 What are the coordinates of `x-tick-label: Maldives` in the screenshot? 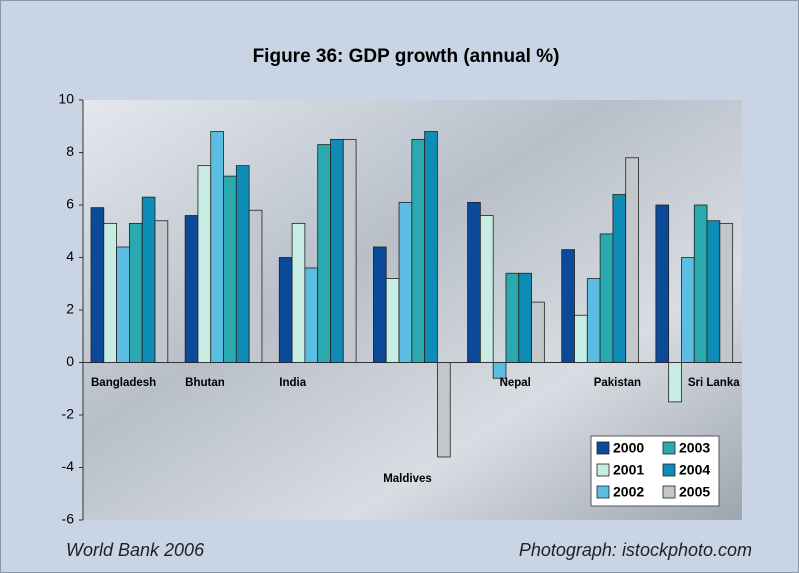 It's located at (407, 479).